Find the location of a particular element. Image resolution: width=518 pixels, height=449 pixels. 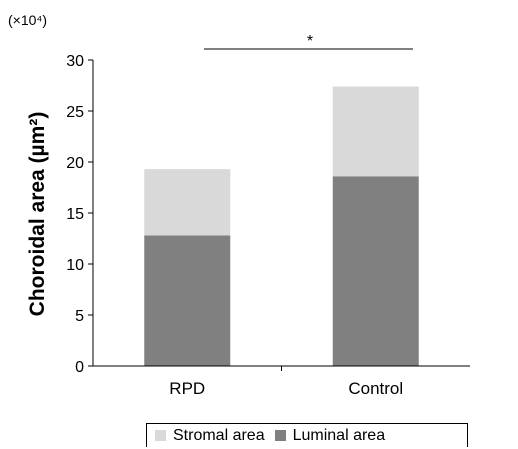

legend-swatch-stromal is located at coordinates (160, 435).